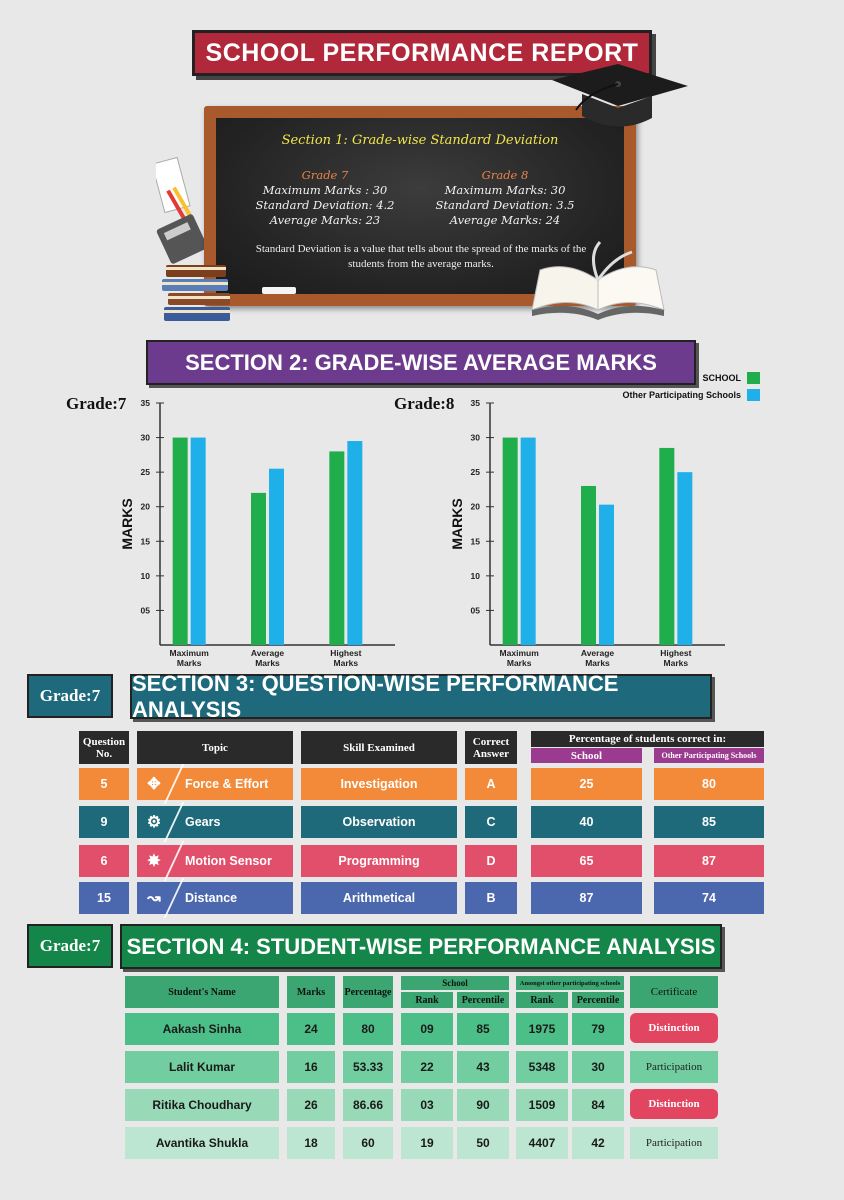  What do you see at coordinates (542, 1029) in the screenshot?
I see `others-rank-cell: 1975` at bounding box center [542, 1029].